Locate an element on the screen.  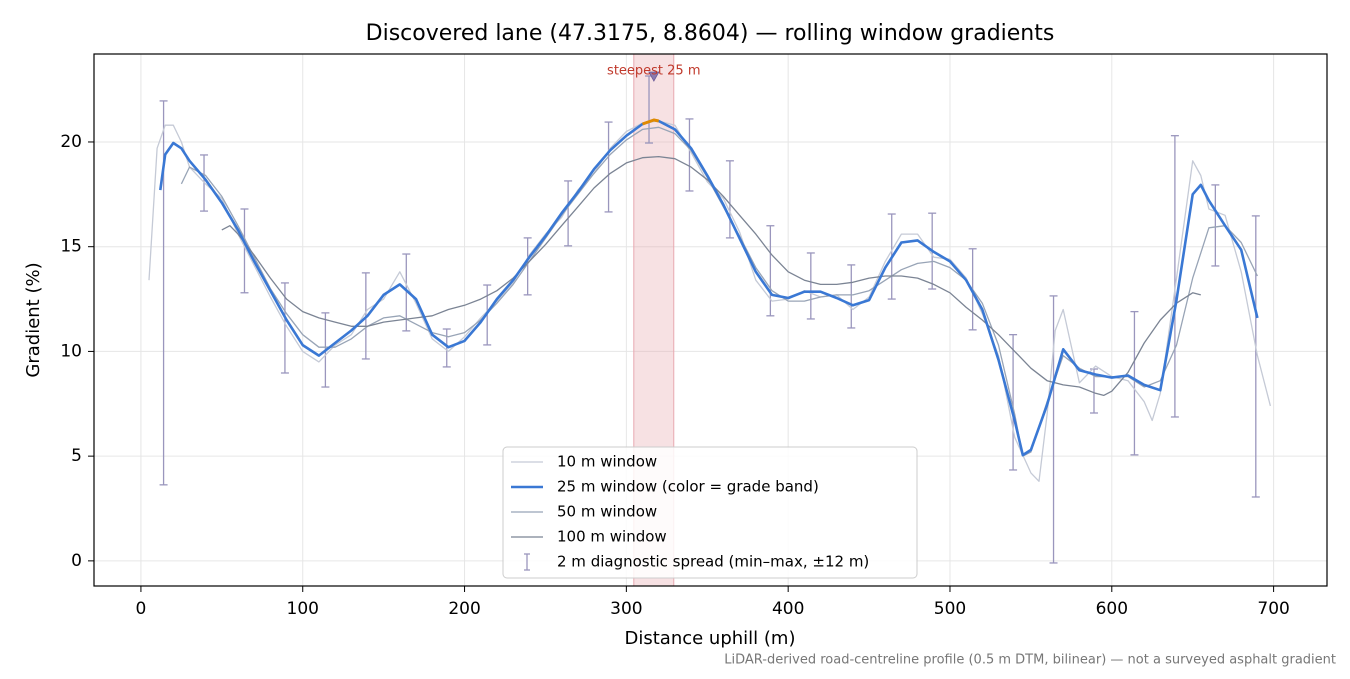
x-tick-label: 0 is located at coordinates (141, 609).